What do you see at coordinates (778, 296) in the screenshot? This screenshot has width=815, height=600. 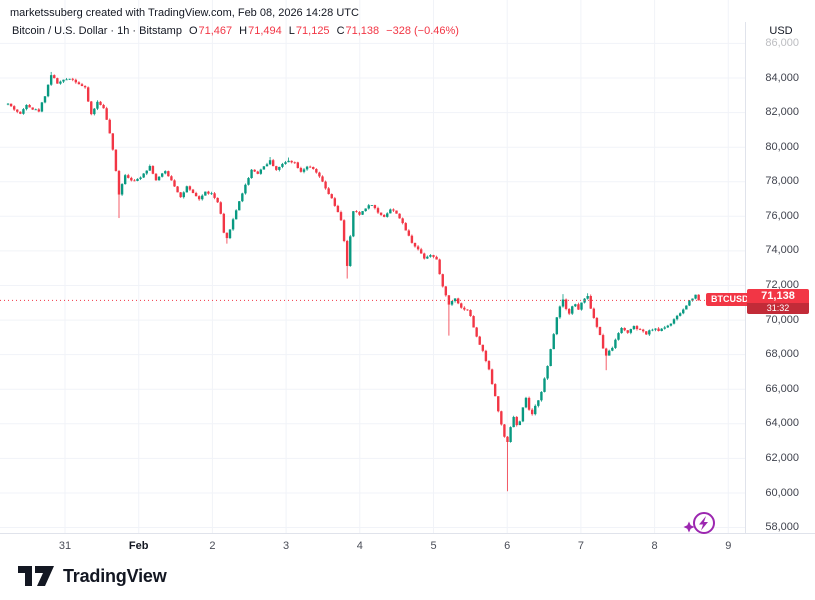 I see `last-price-value: 71,138` at bounding box center [778, 296].